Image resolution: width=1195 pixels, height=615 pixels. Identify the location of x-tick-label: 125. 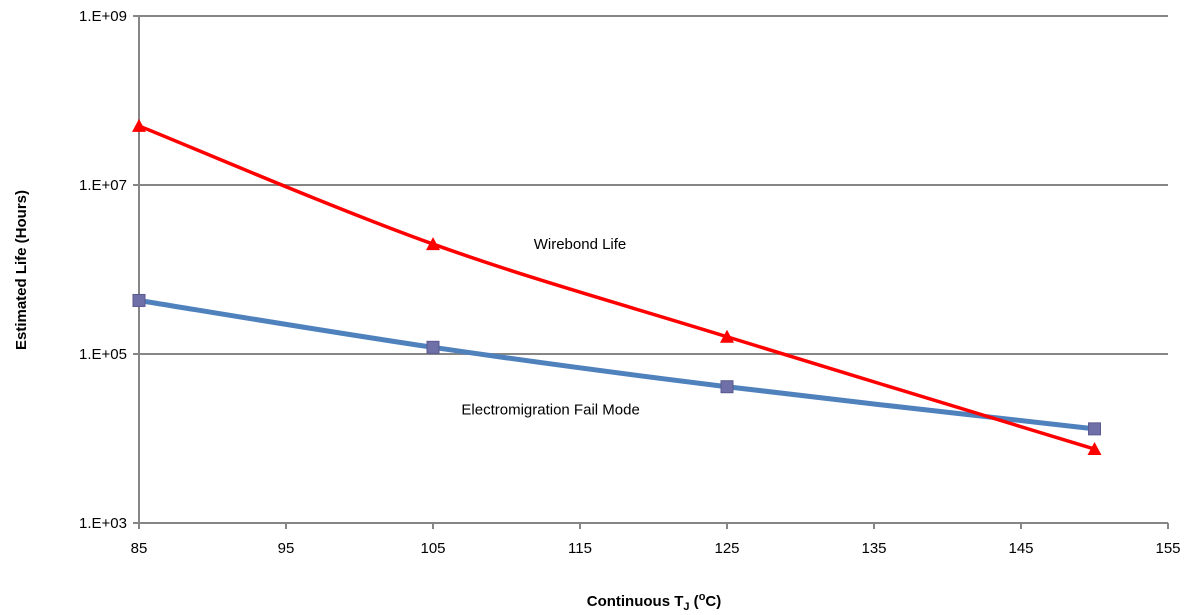
(726, 548).